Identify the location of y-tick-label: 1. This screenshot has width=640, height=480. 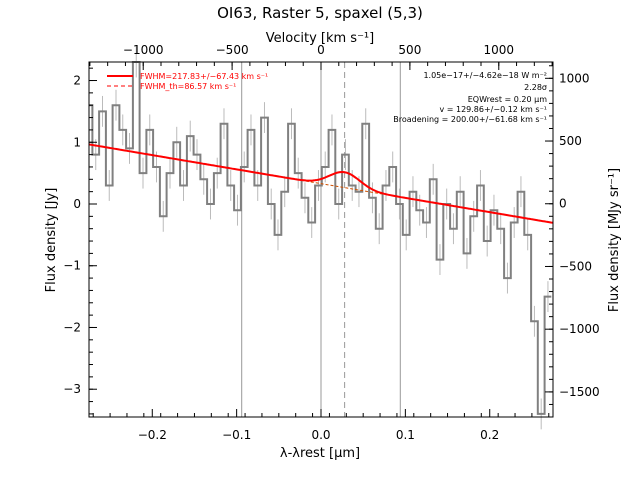
(77, 142).